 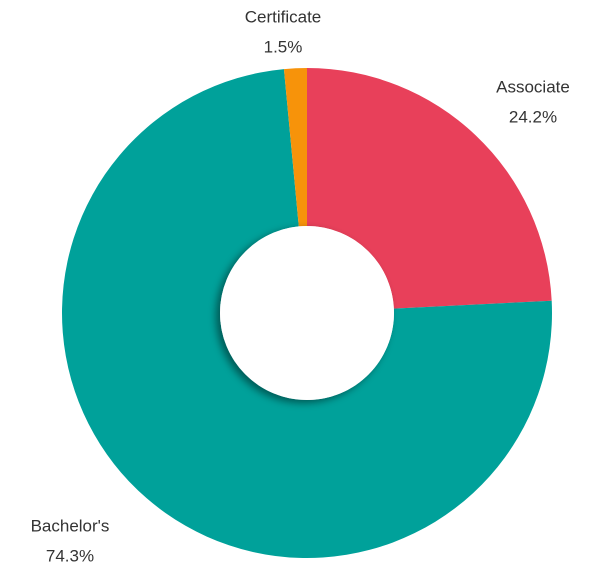 I want to click on slice-label: Bachelor's, so click(x=70, y=525).